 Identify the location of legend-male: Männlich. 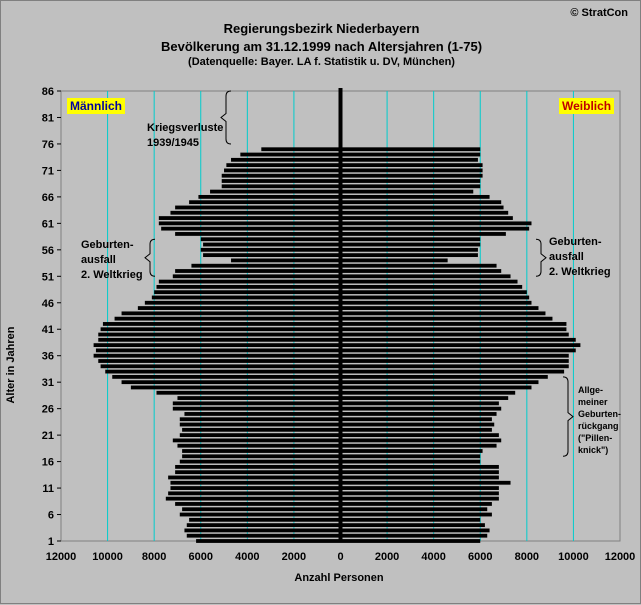
(96, 106).